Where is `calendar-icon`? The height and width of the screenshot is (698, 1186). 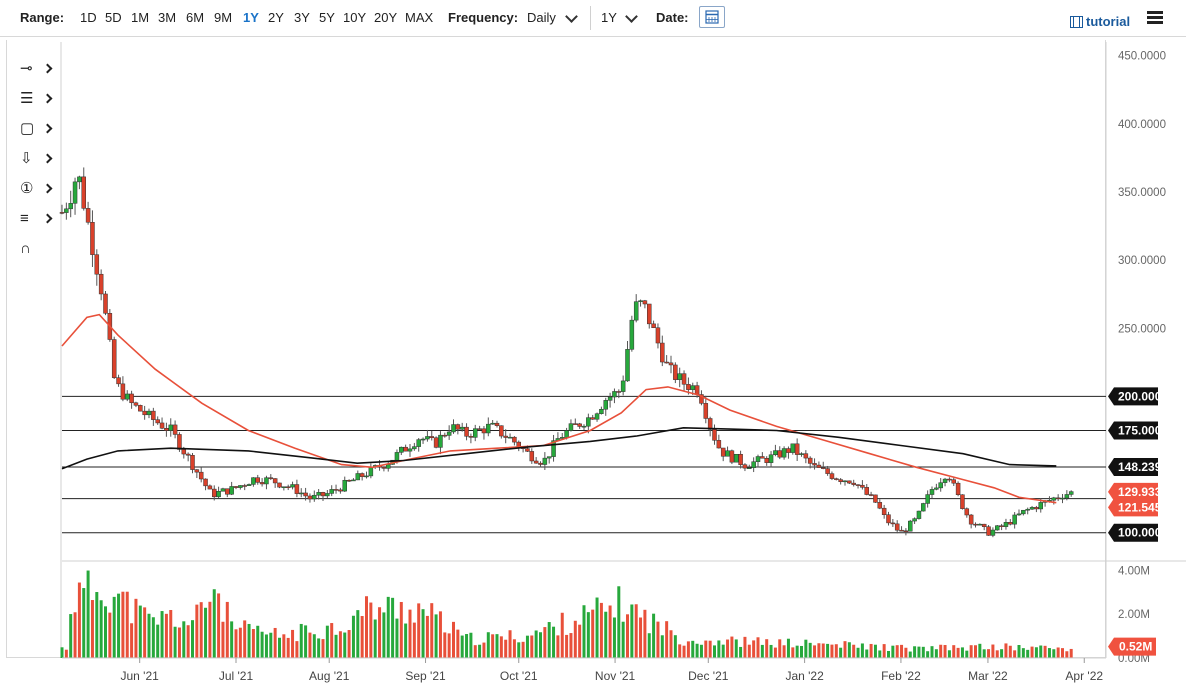
calendar-icon is located at coordinates (712, 17).